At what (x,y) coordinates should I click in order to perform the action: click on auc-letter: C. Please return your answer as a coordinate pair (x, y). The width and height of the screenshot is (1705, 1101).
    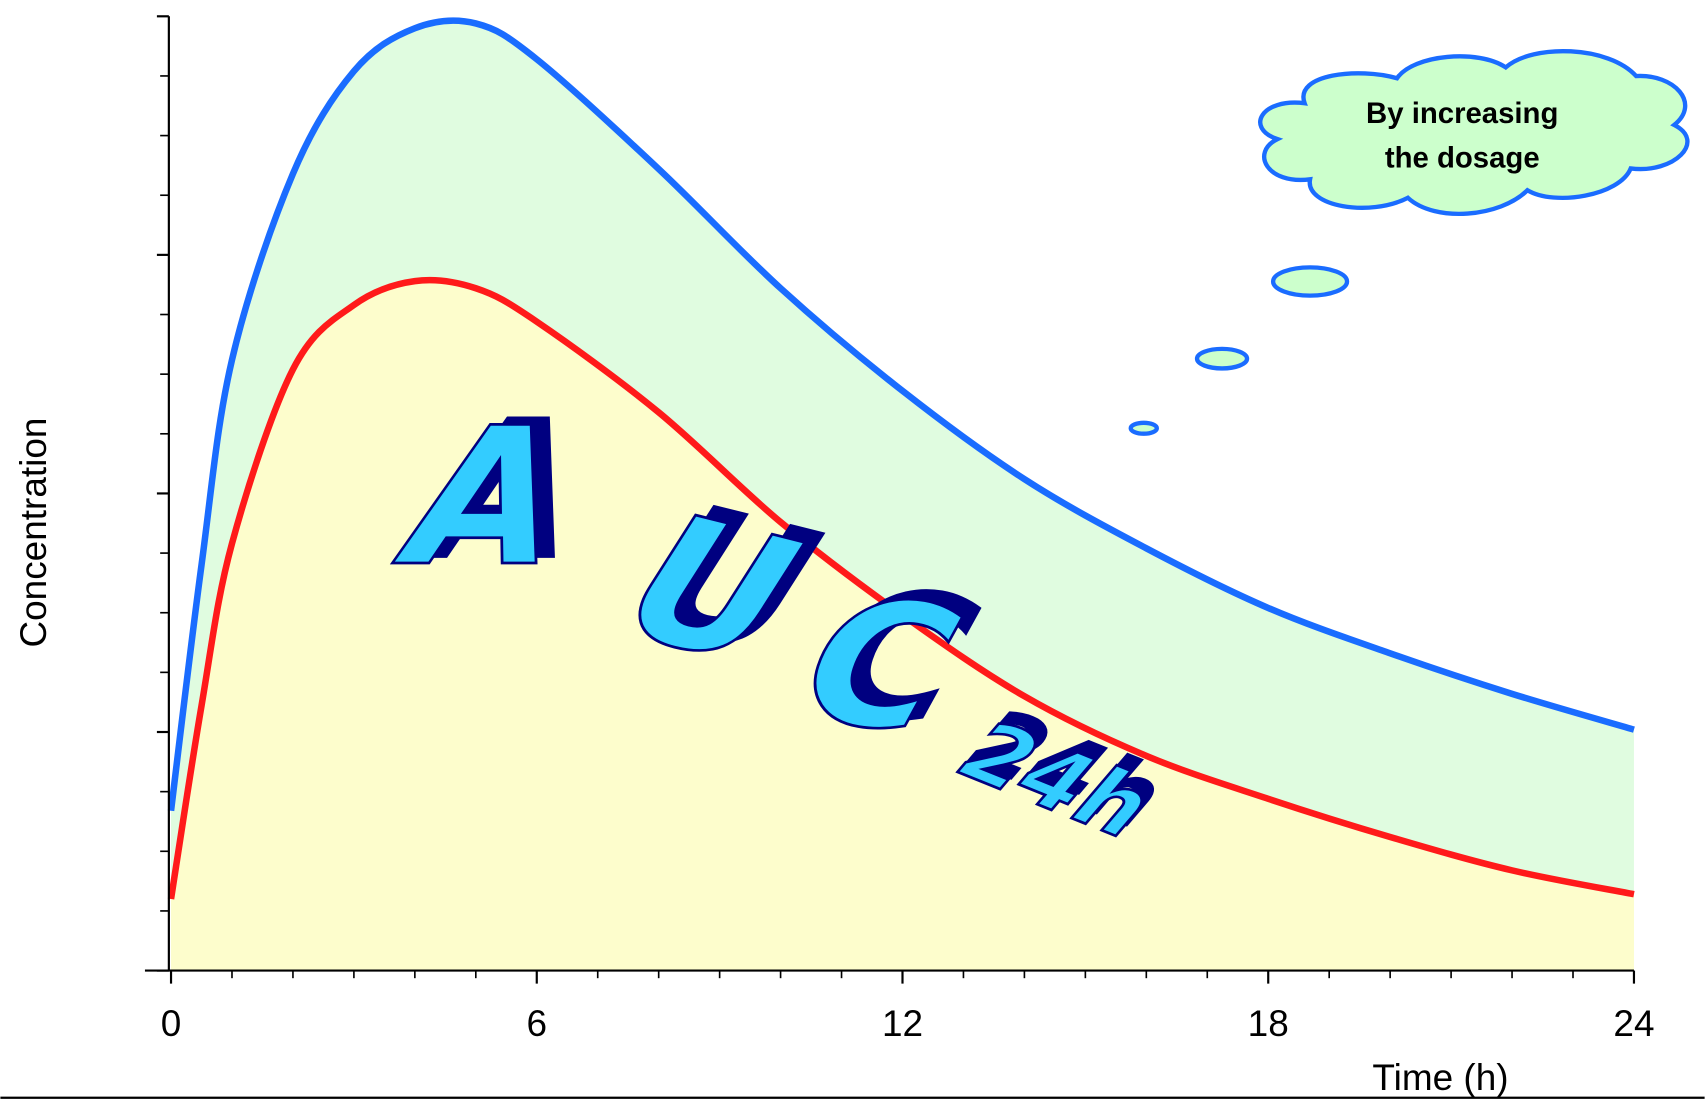
    Looking at the image, I should click on (880, 665).